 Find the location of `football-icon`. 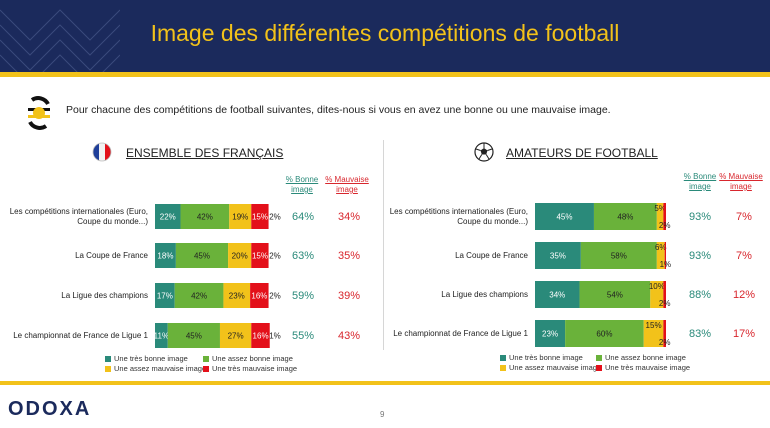

football-icon is located at coordinates (484, 152).